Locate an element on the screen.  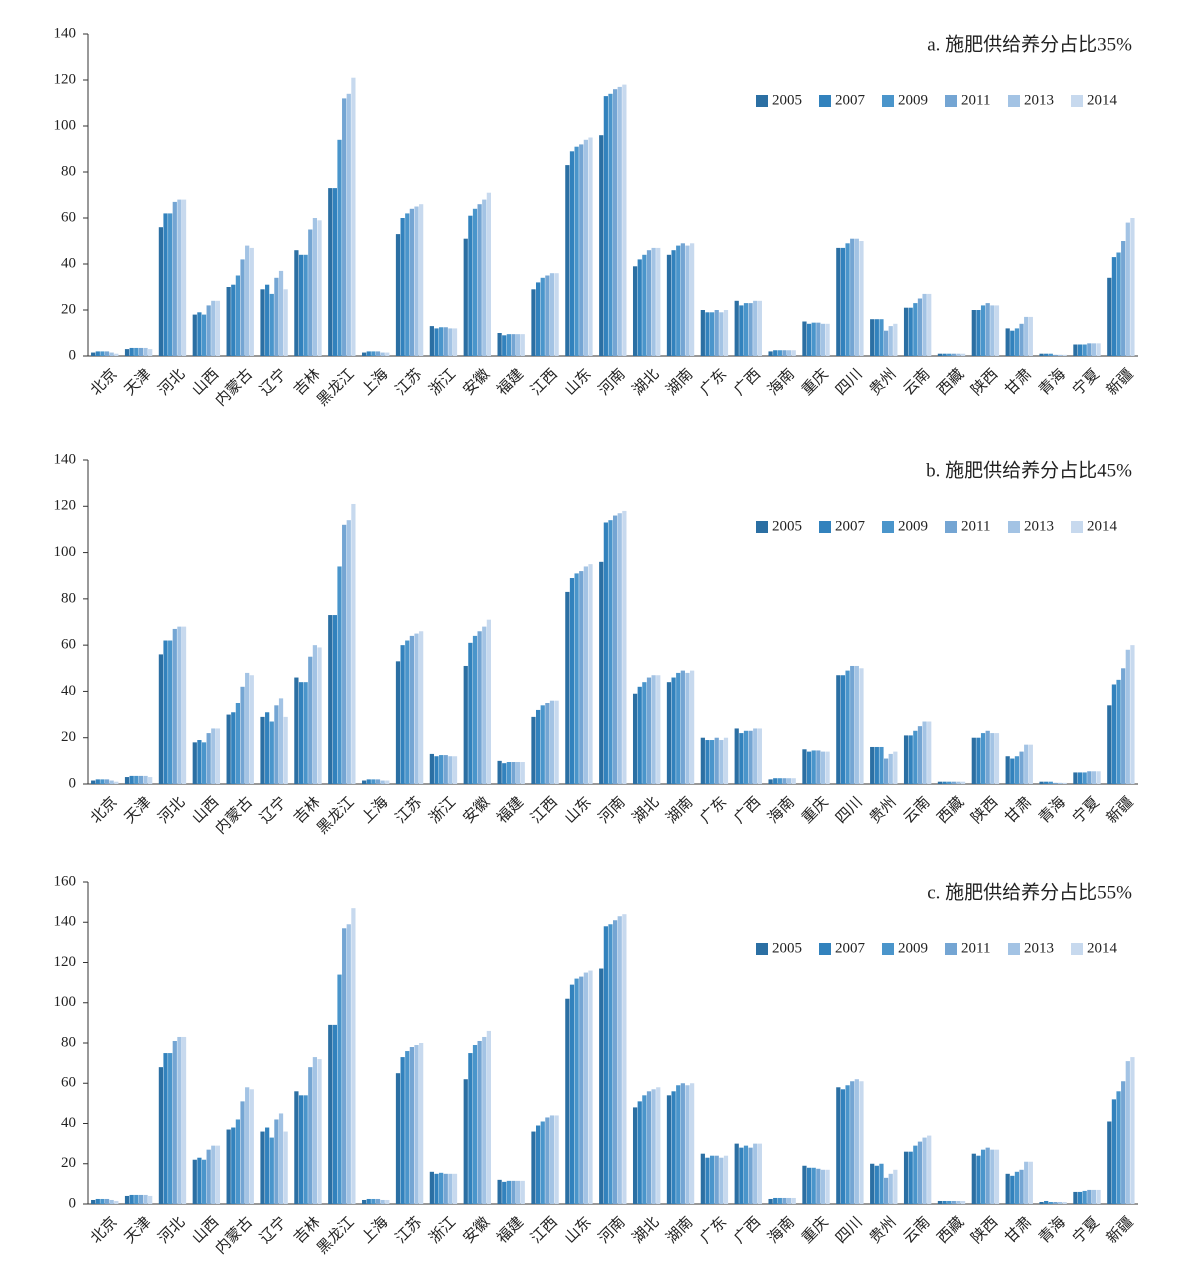
y-tick-label: 160 is located at coordinates (65, 881).